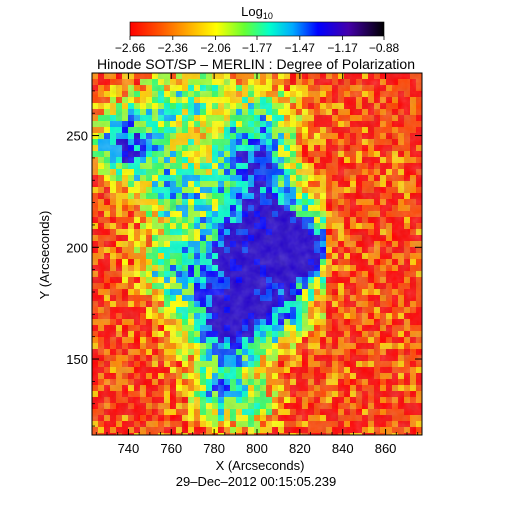  Describe the element at coordinates (384, 48) in the screenshot. I see `colorbar-tick-label: −0.88` at that location.